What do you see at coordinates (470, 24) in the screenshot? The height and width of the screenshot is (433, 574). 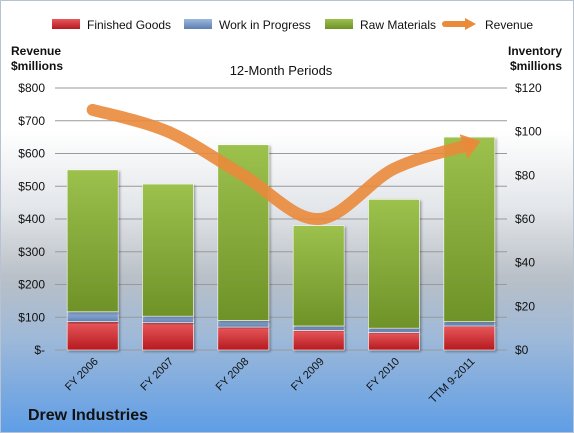 I see `legend-arrowhead-revenue` at bounding box center [470, 24].